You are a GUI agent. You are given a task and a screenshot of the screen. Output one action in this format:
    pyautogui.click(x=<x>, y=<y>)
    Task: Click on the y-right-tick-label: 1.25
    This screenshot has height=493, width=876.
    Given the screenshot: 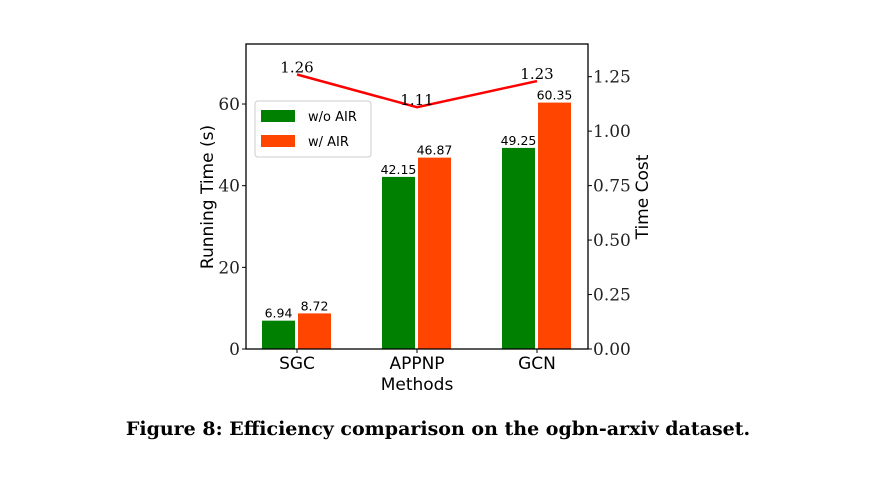 What is the action you would take?
    pyautogui.click(x=612, y=78)
    